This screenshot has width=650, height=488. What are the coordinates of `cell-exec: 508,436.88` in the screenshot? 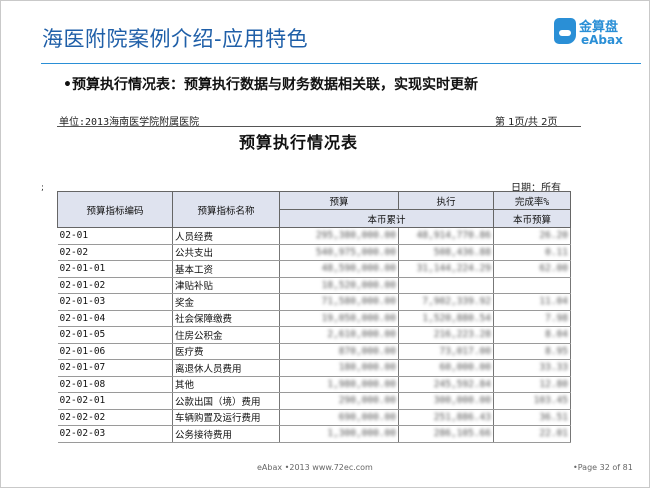 It's located at (446, 252).